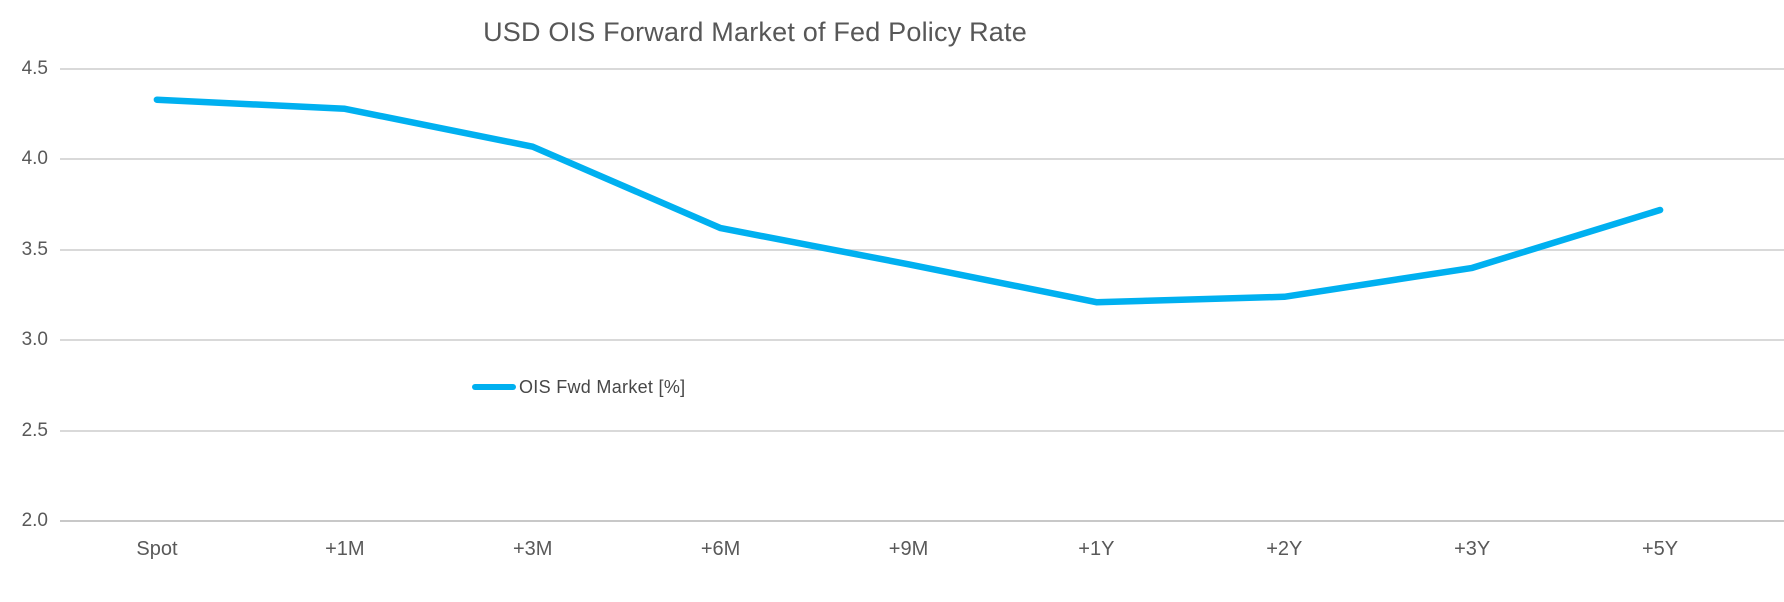  What do you see at coordinates (1472, 549) in the screenshot?
I see `x-axis-tick-label: +3Y` at bounding box center [1472, 549].